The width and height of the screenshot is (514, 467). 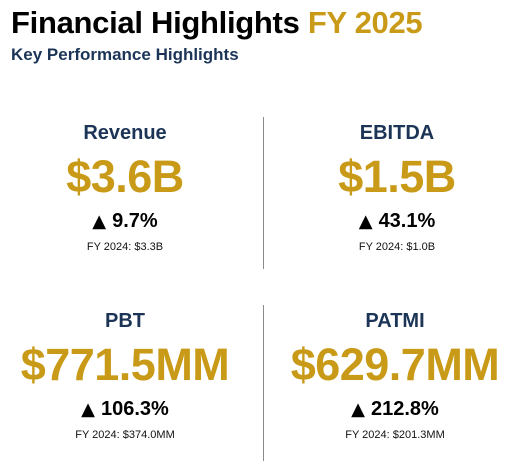 I want to click on kpi-card-pbt: PBT $771.5MM ▲ 106.3% FY 2024: $374.0MM, so click(x=125, y=375).